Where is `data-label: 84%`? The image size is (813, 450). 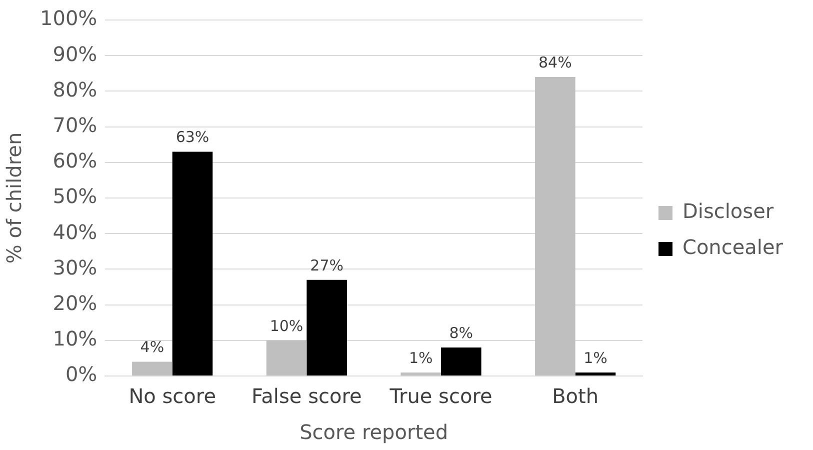 data-label: 84% is located at coordinates (555, 62).